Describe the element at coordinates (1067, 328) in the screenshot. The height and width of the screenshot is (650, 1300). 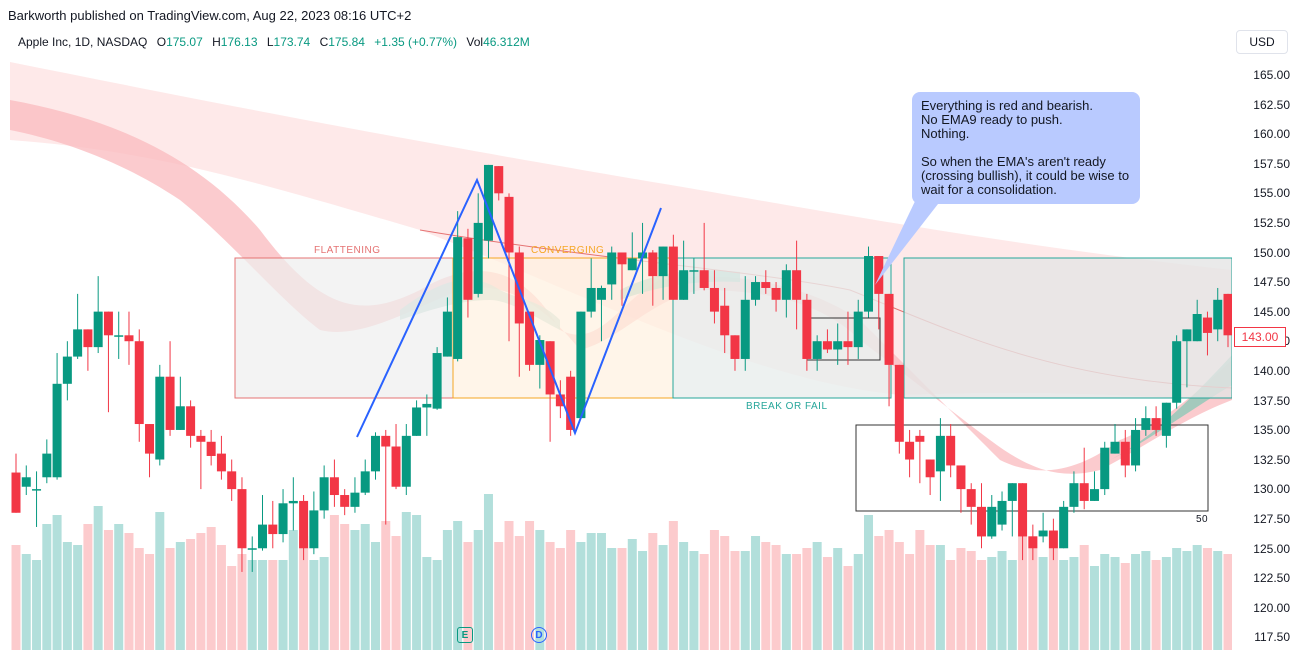
I see `break-zone-right` at that location.